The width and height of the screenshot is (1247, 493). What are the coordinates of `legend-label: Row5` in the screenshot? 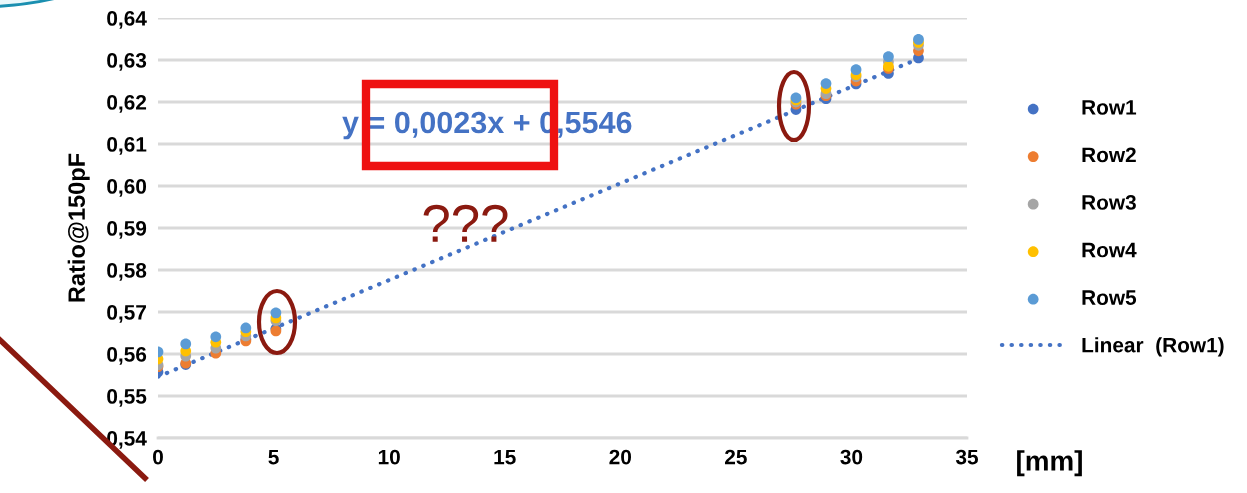 It's located at (1109, 297).